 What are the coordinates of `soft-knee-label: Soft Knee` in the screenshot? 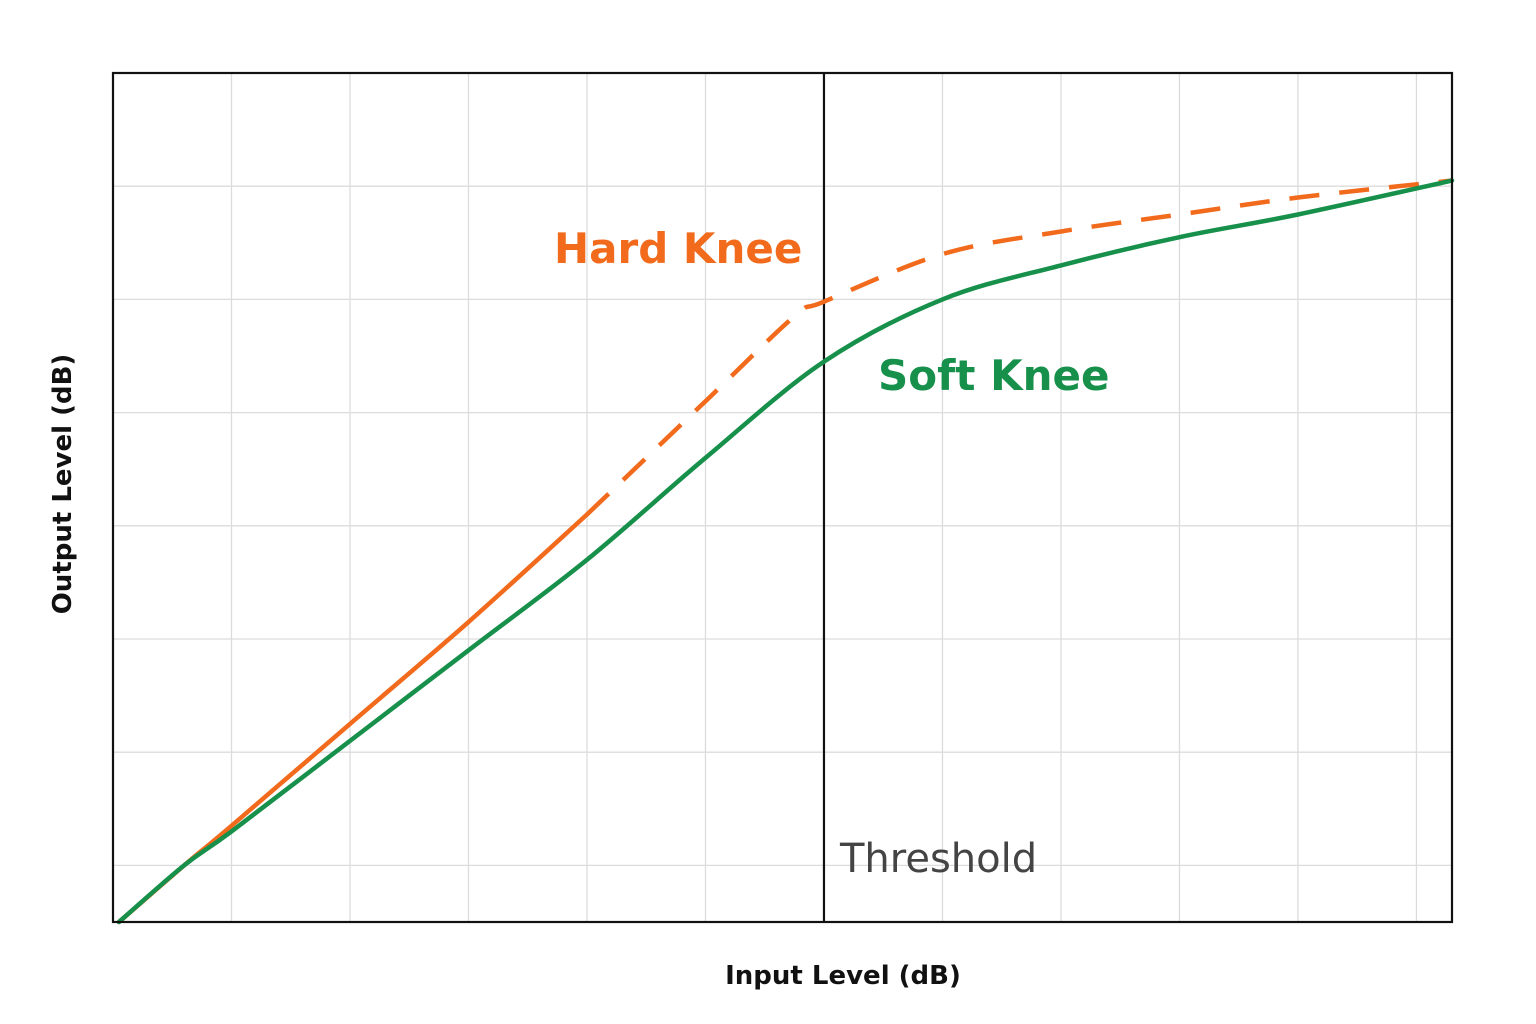 It's located at (994, 375).